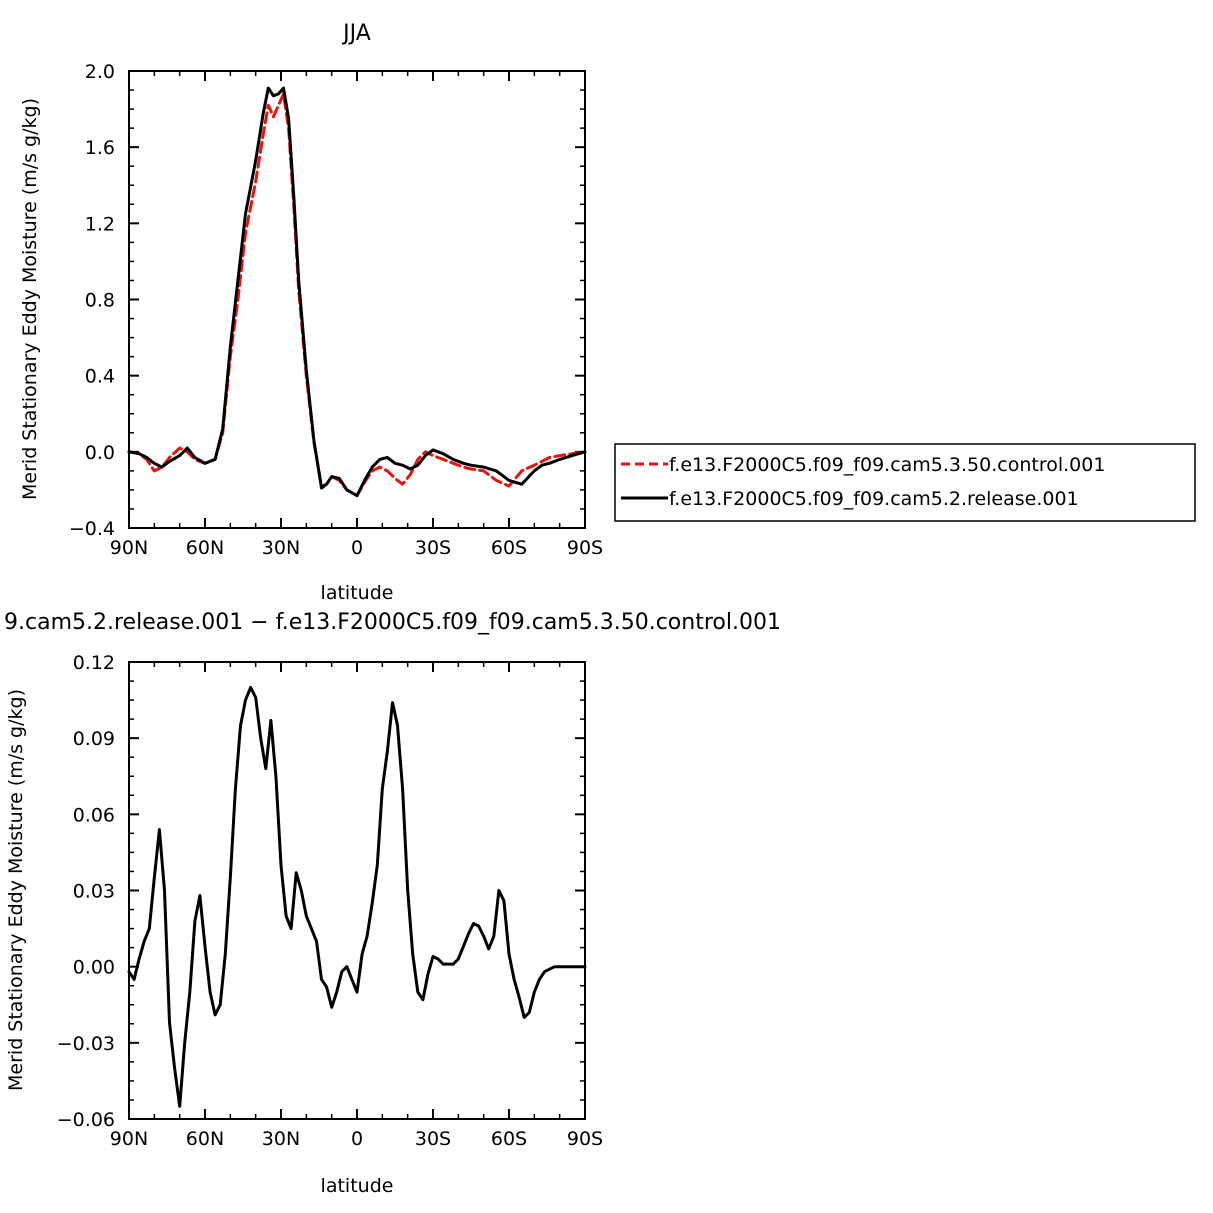  I want to click on top-ytick-label: −0.4, so click(92, 529).